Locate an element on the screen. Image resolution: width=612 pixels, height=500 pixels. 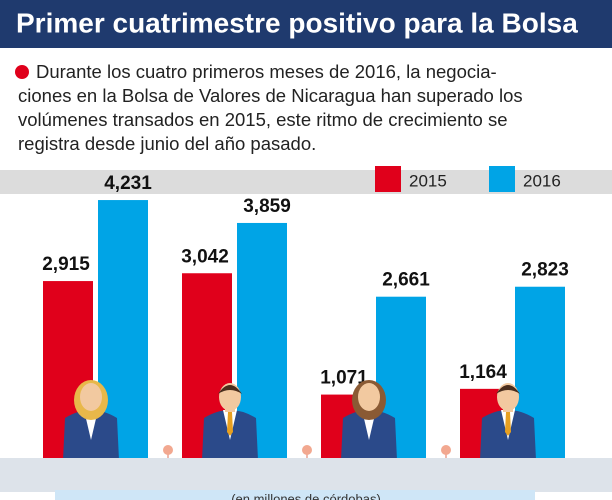
bullet is located at coordinates (22, 72).